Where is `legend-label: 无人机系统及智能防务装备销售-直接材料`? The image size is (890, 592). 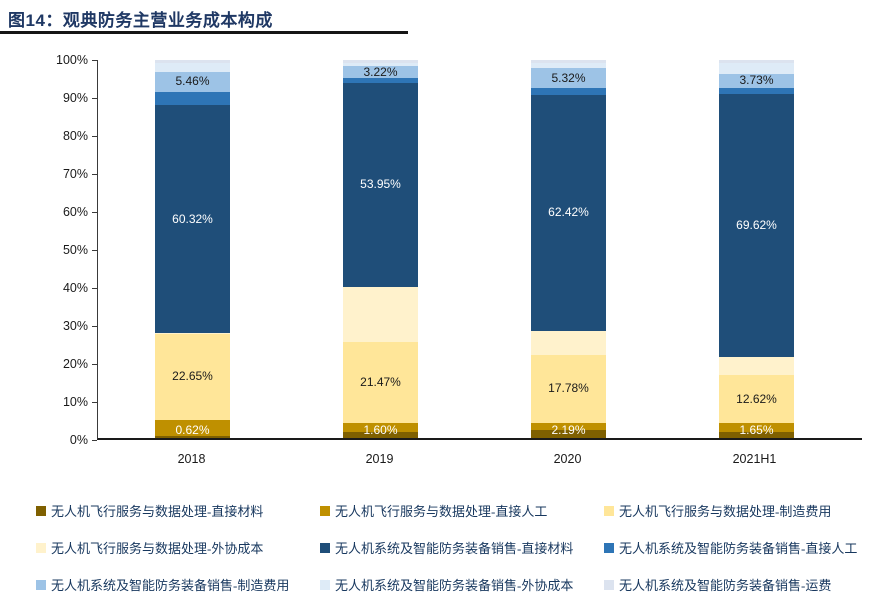 legend-label: 无人机系统及智能防务装备销售-直接材料 is located at coordinates (454, 548).